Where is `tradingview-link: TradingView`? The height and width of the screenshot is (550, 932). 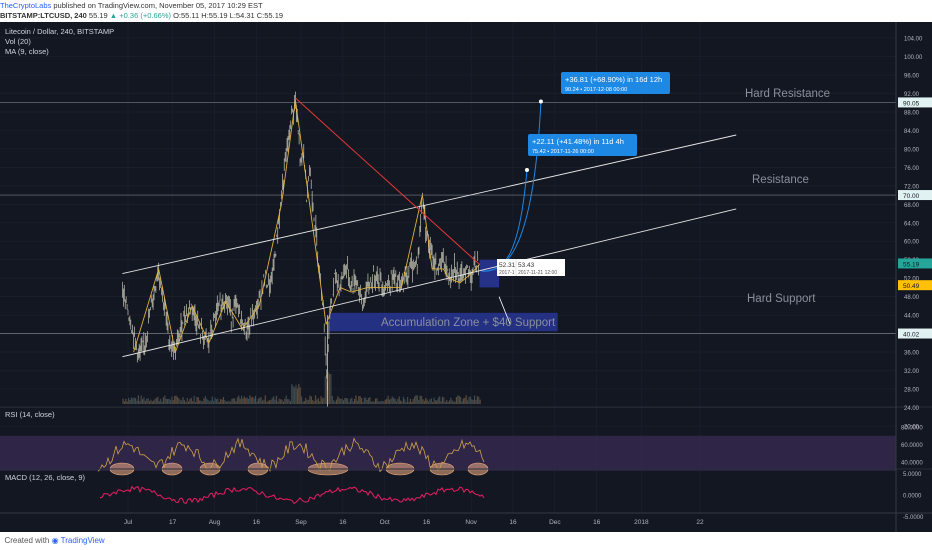
tradingview-link: TradingView is located at coordinates (82, 540).